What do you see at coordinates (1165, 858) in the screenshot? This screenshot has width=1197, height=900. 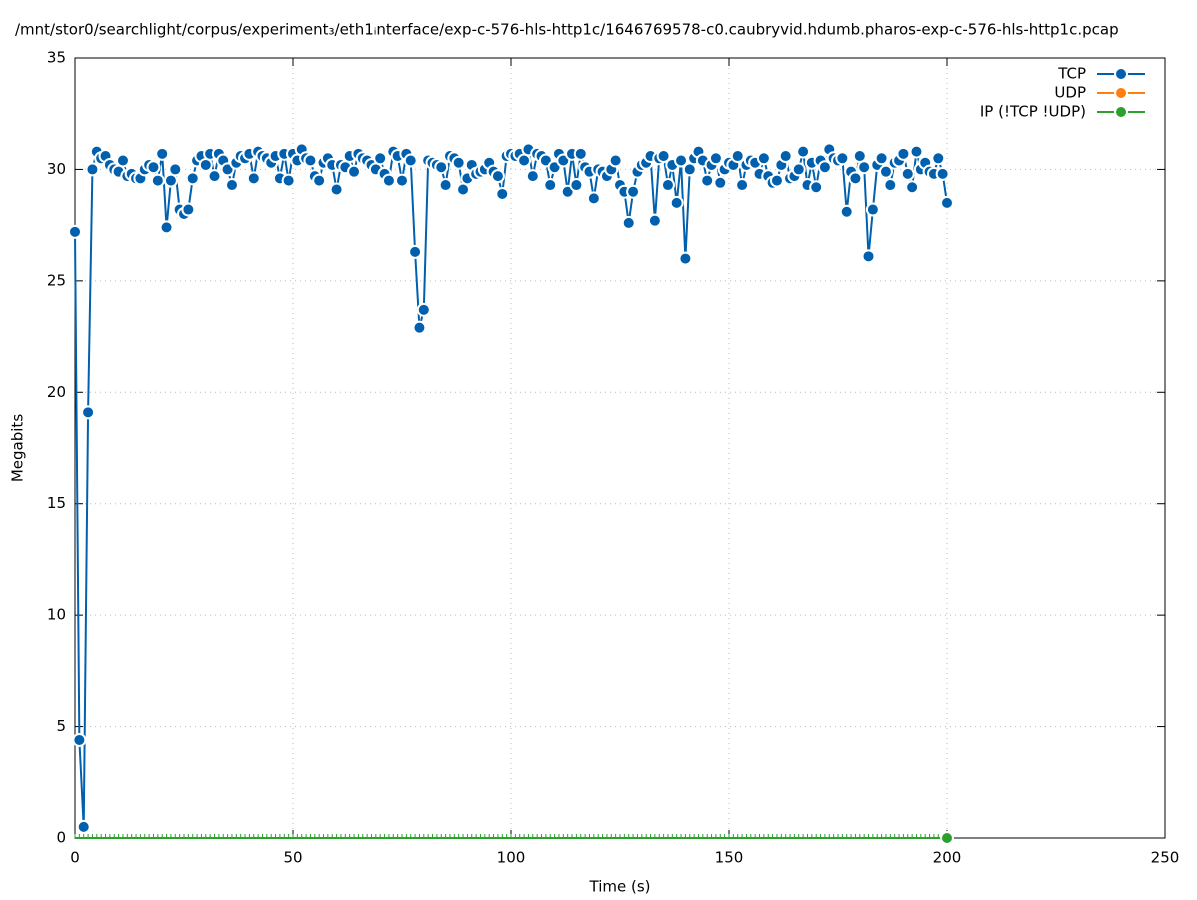 I see `x-tick-label: 250` at bounding box center [1165, 858].